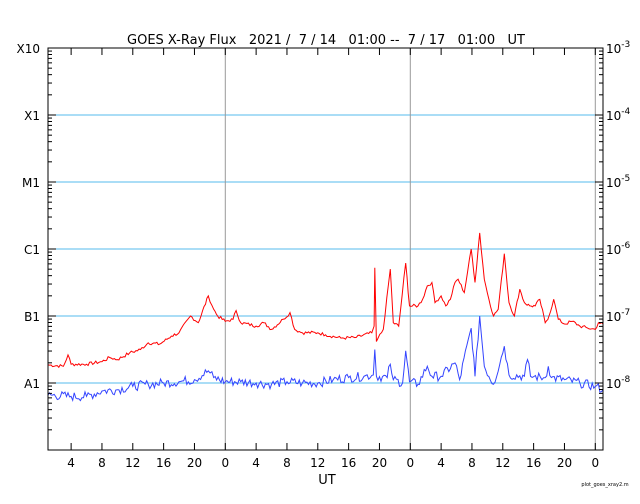 This screenshot has height=504, width=640. What do you see at coordinates (604, 485) in the screenshot?
I see `footer-filename: plot_goes_xray2.m` at bounding box center [604, 485].